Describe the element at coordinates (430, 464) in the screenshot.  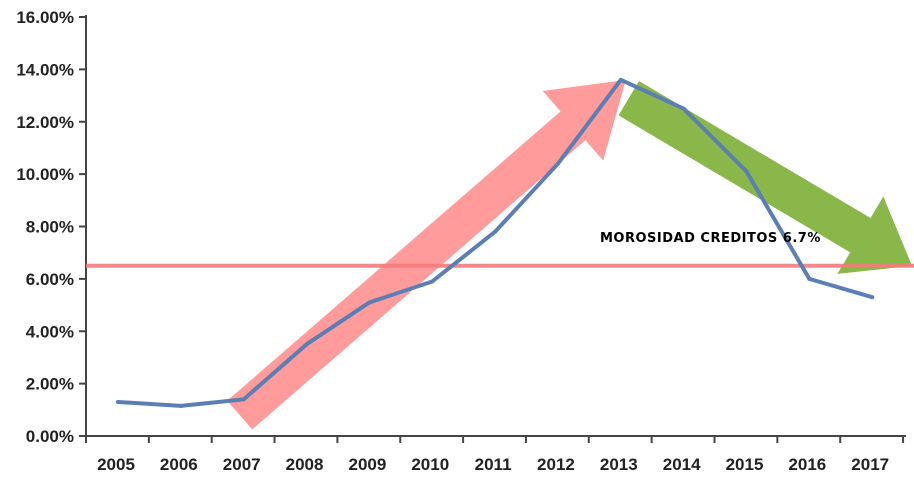
I see `x-tick-label: 2010` at that location.